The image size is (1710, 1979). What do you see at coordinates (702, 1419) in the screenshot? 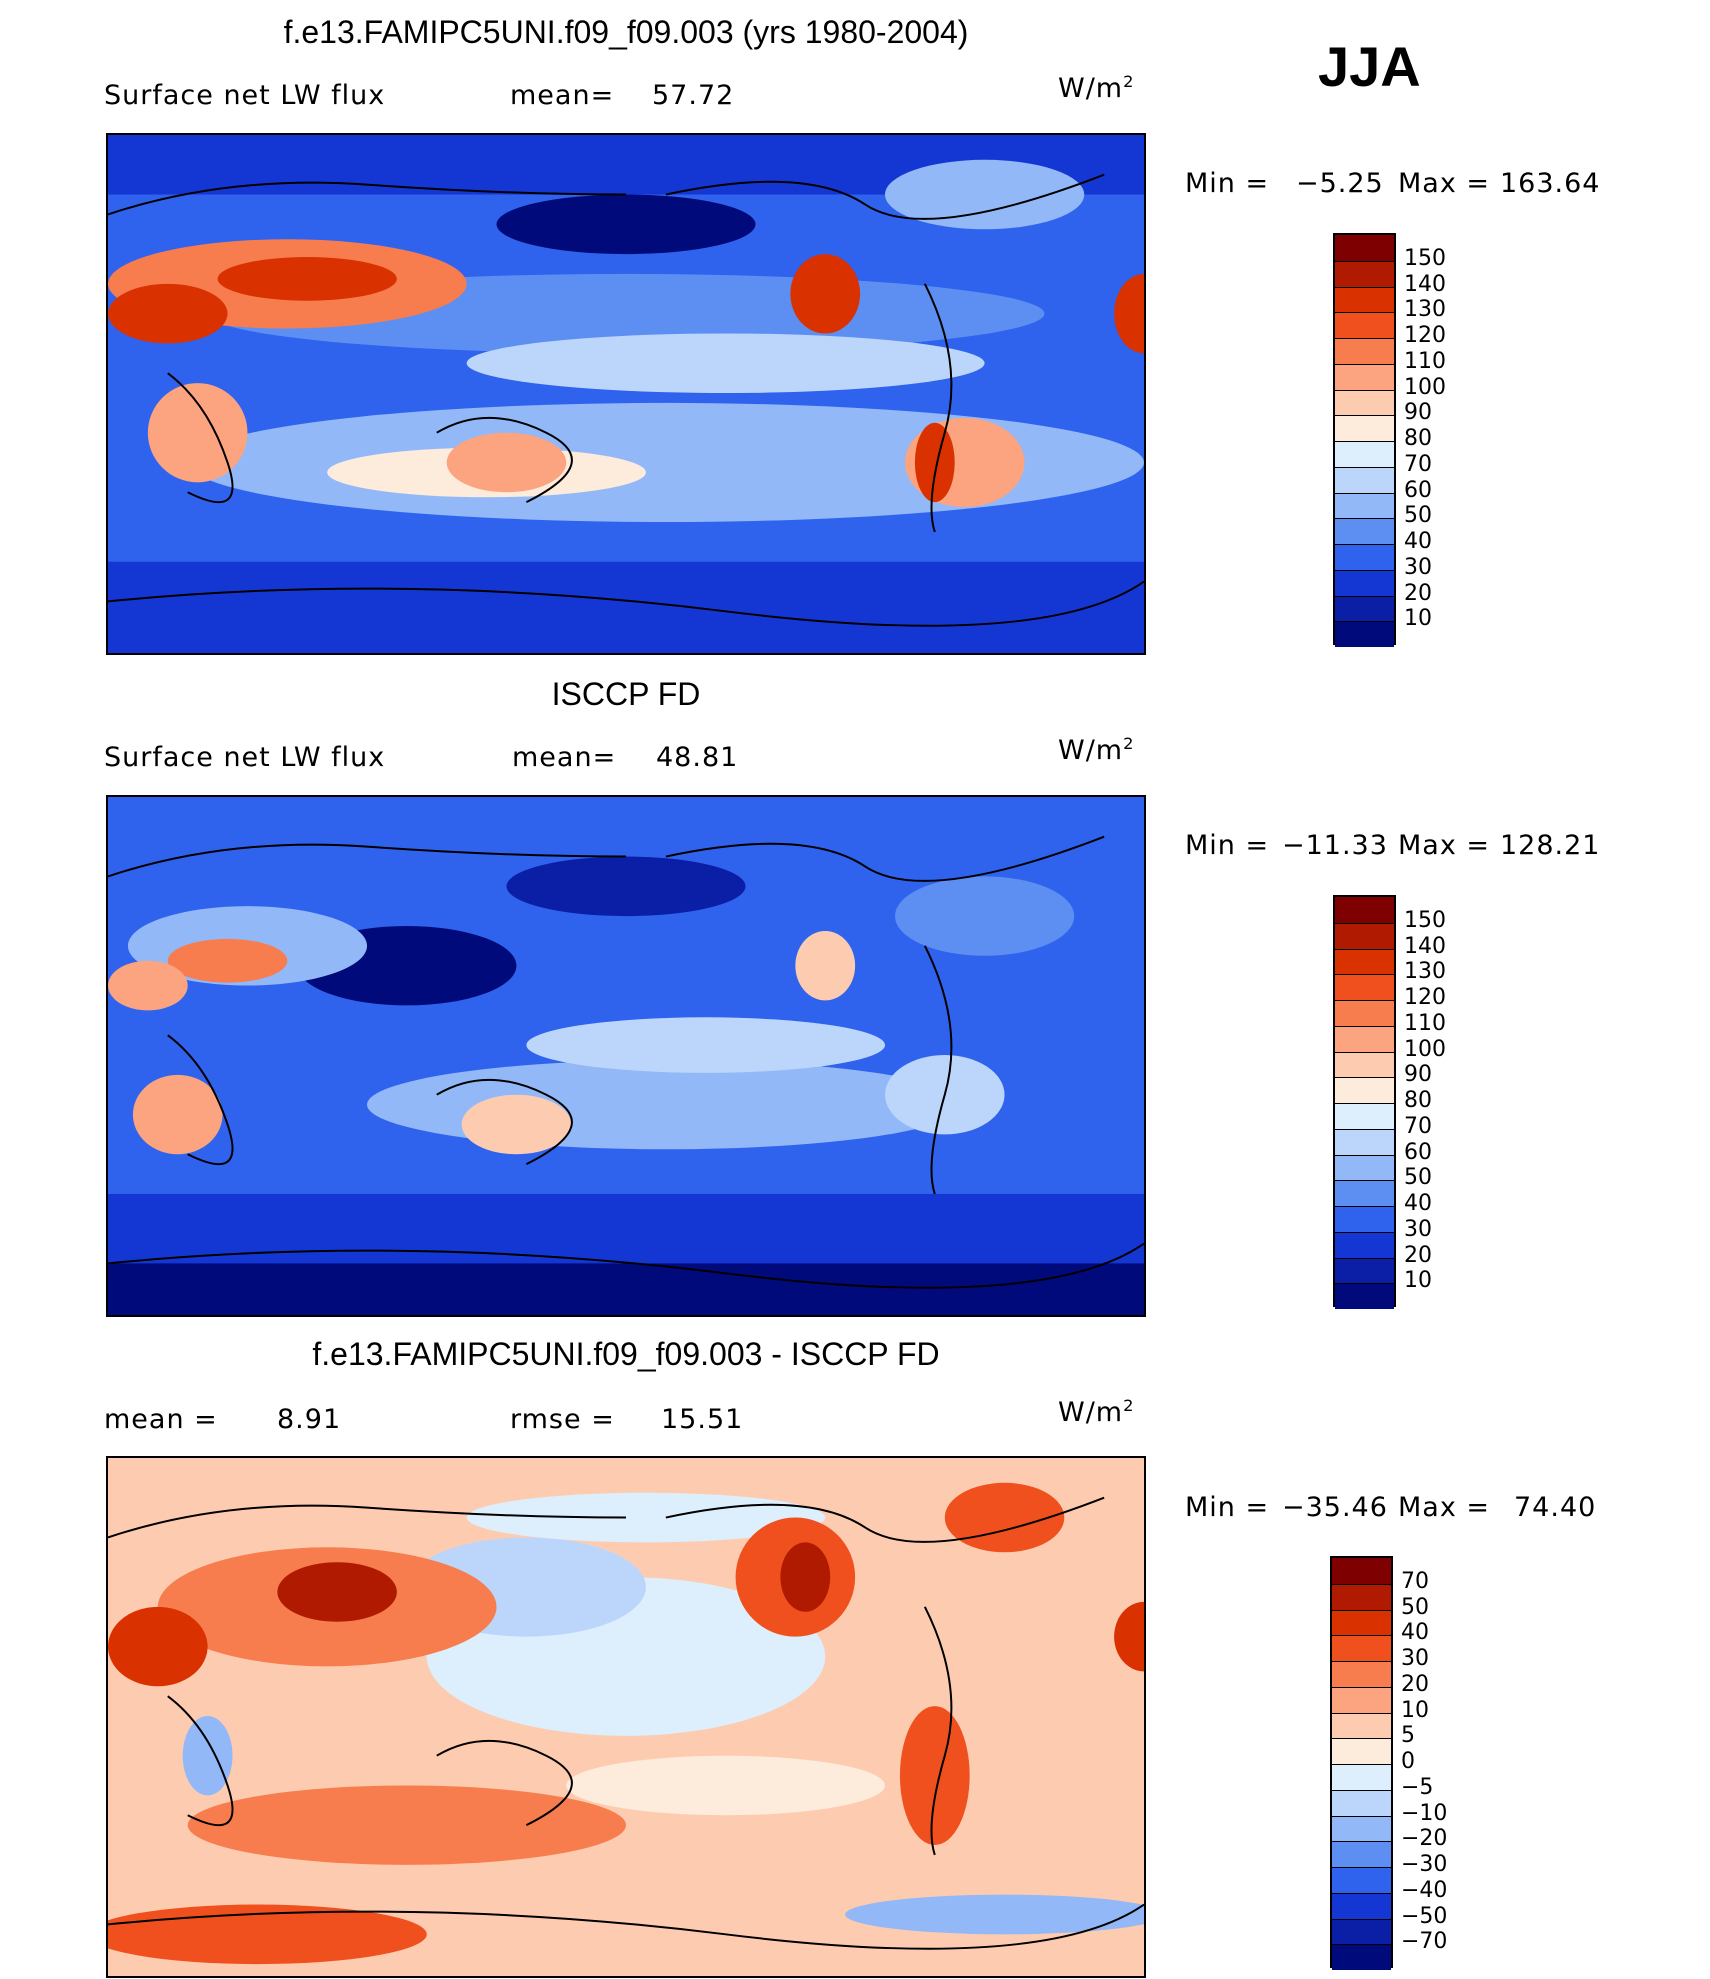
I see `panel-3-rmse-value: 15.51` at bounding box center [702, 1419].